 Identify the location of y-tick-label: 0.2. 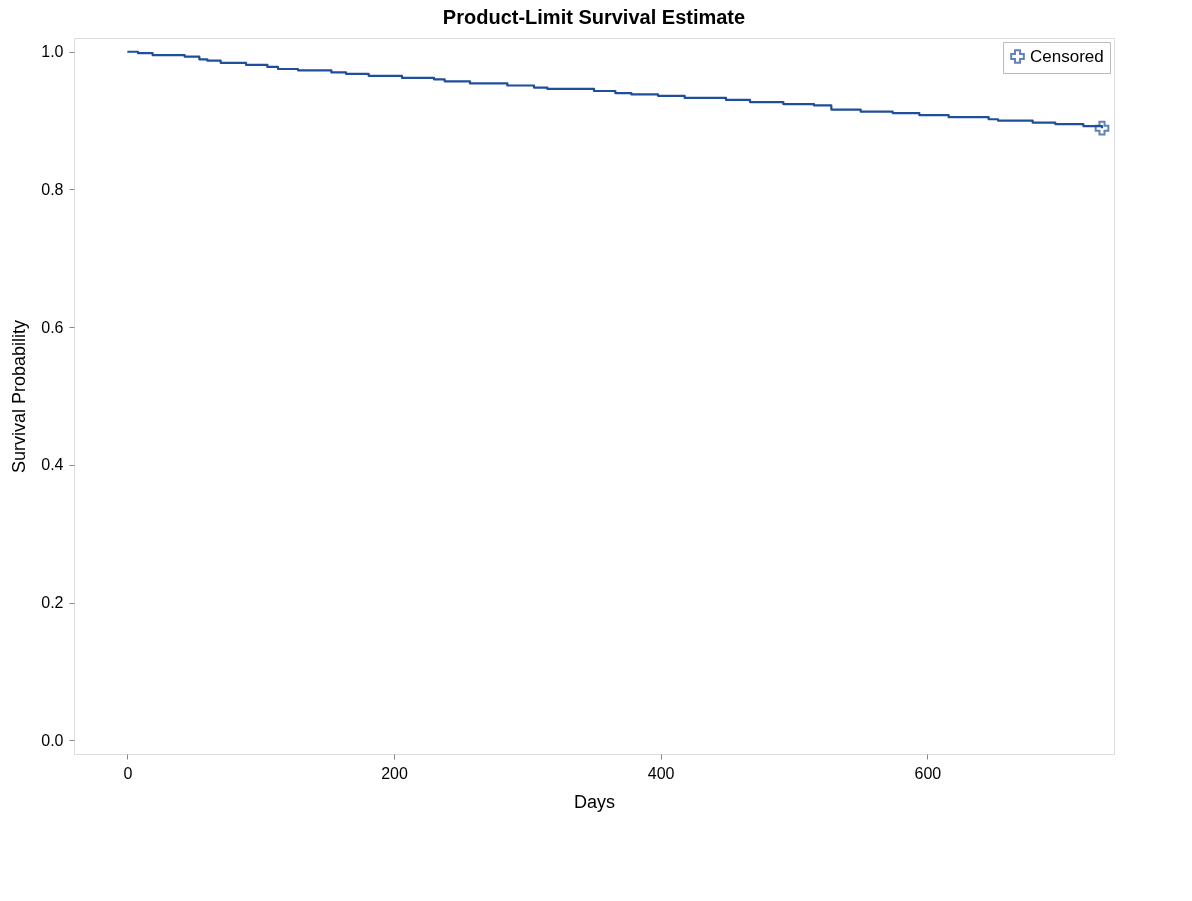
(52, 603).